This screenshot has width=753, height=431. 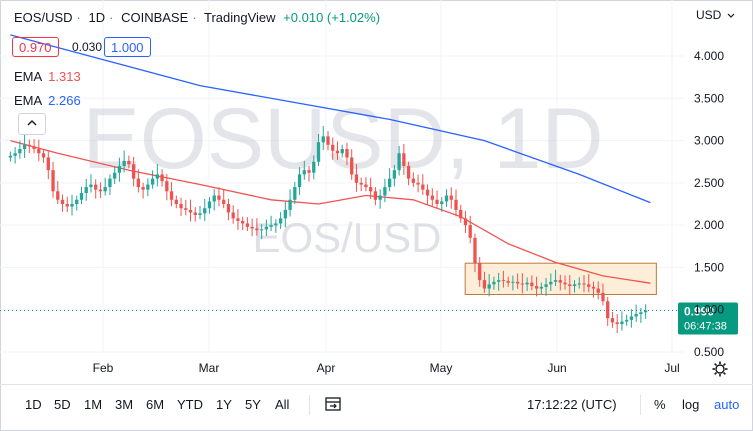 I want to click on collapse-legend-button, so click(x=32, y=124).